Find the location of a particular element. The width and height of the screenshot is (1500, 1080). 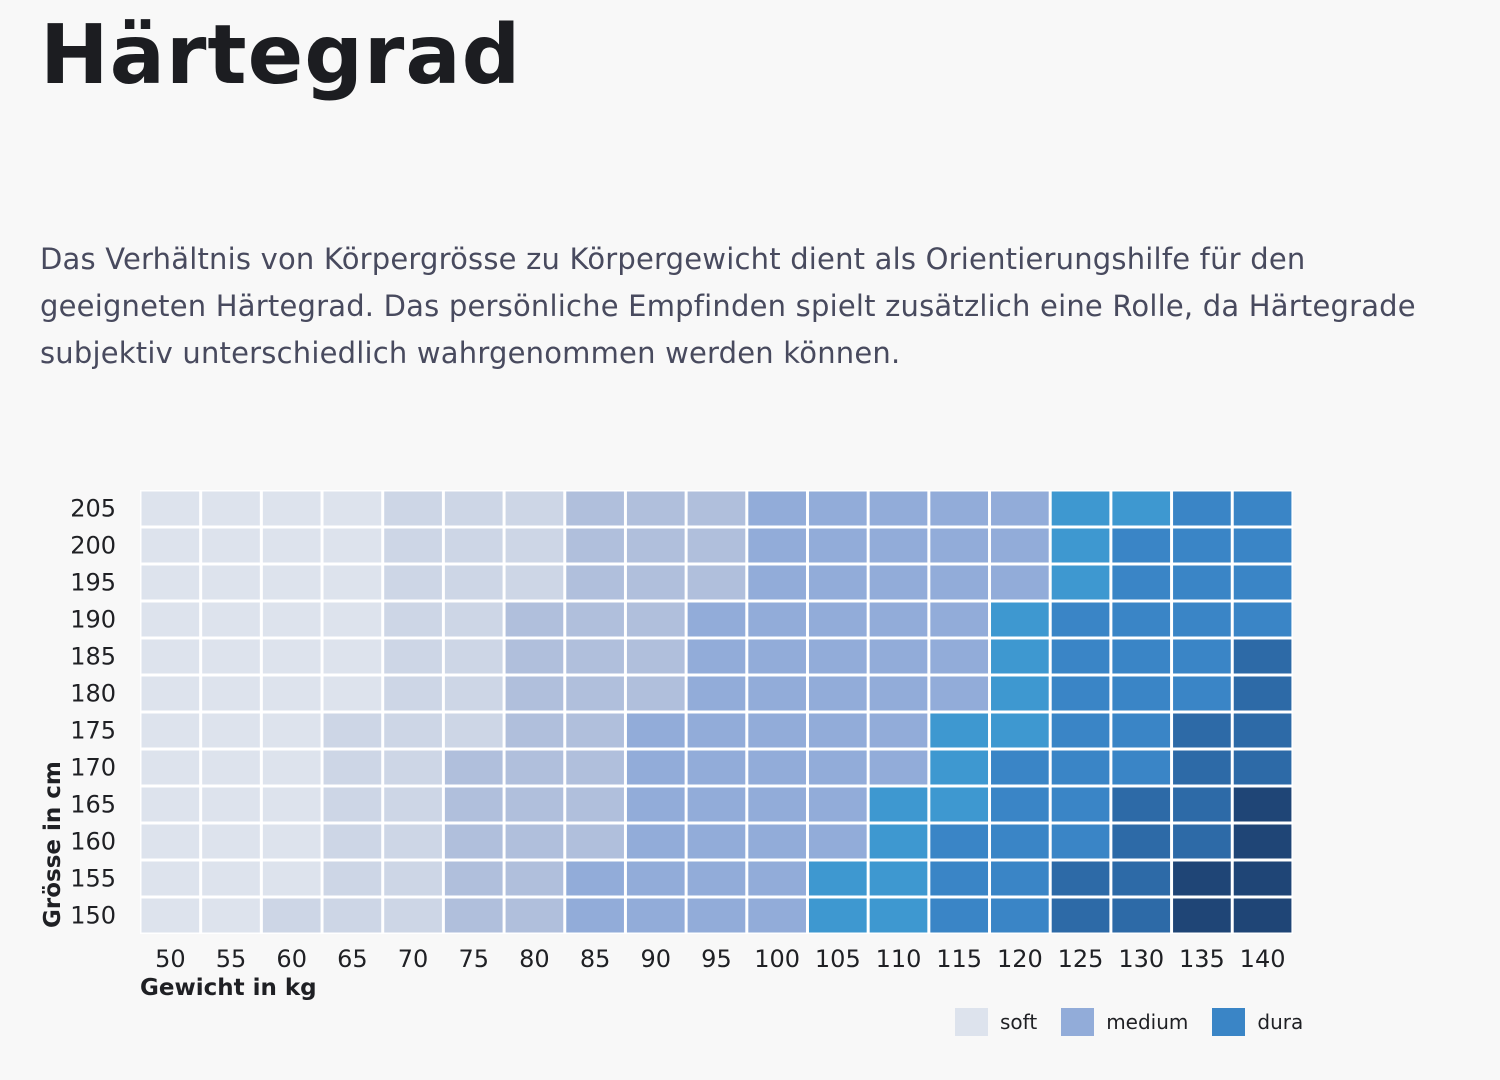

y-tick-label: 150 is located at coordinates (93, 916).